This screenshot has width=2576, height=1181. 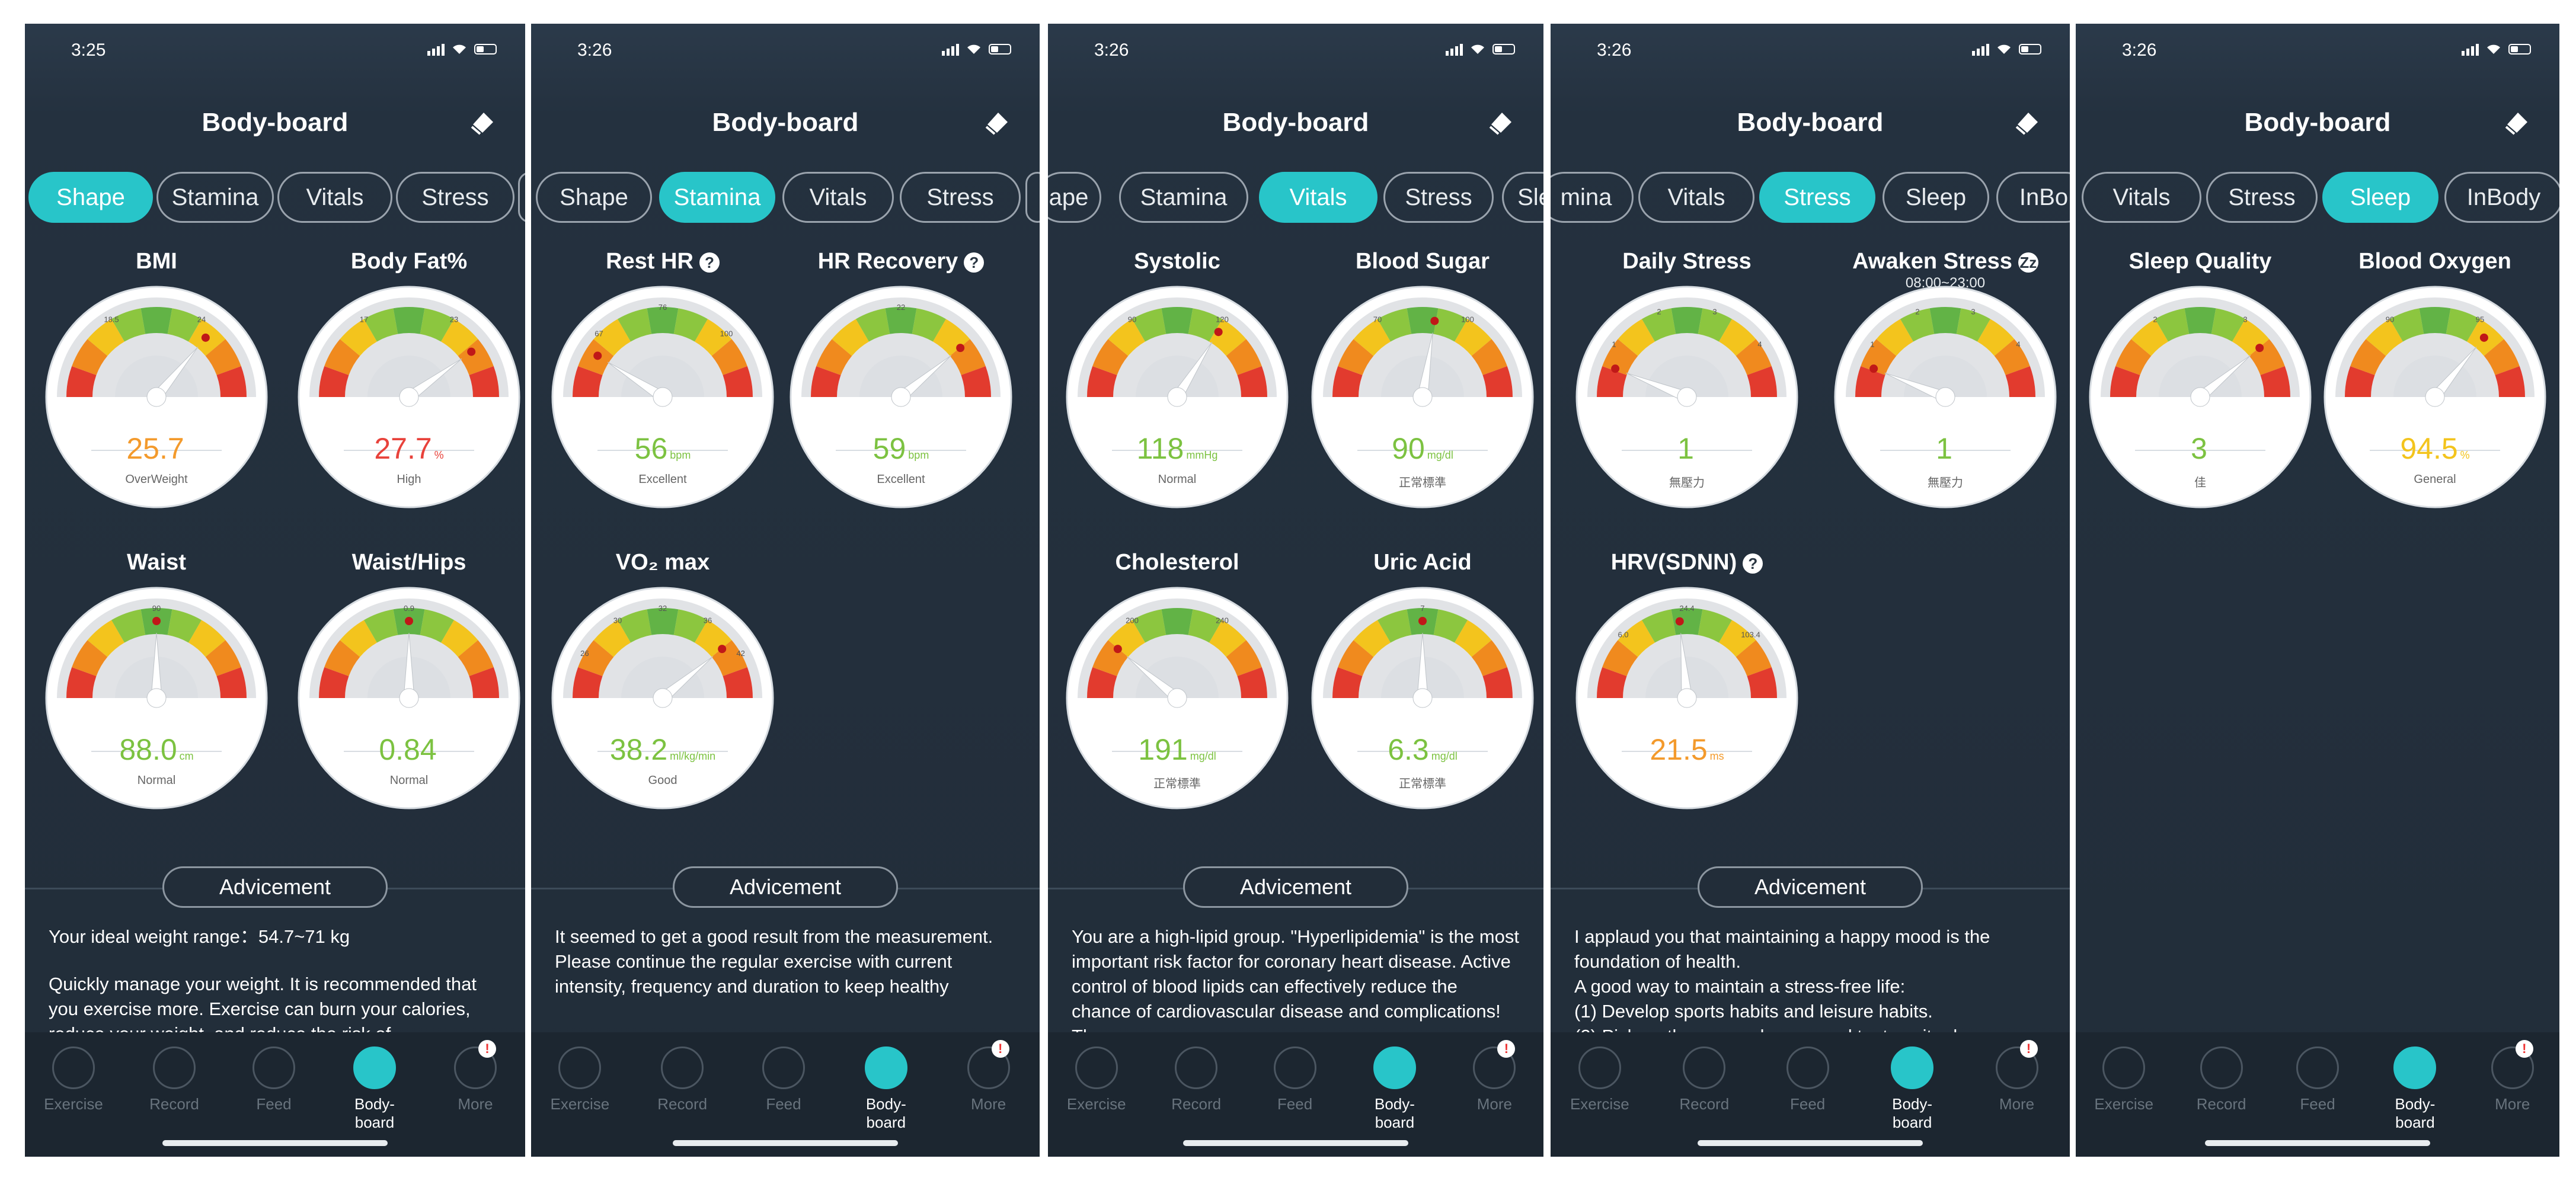 What do you see at coordinates (2501, 197) in the screenshot?
I see `tab-inbody: InBody` at bounding box center [2501, 197].